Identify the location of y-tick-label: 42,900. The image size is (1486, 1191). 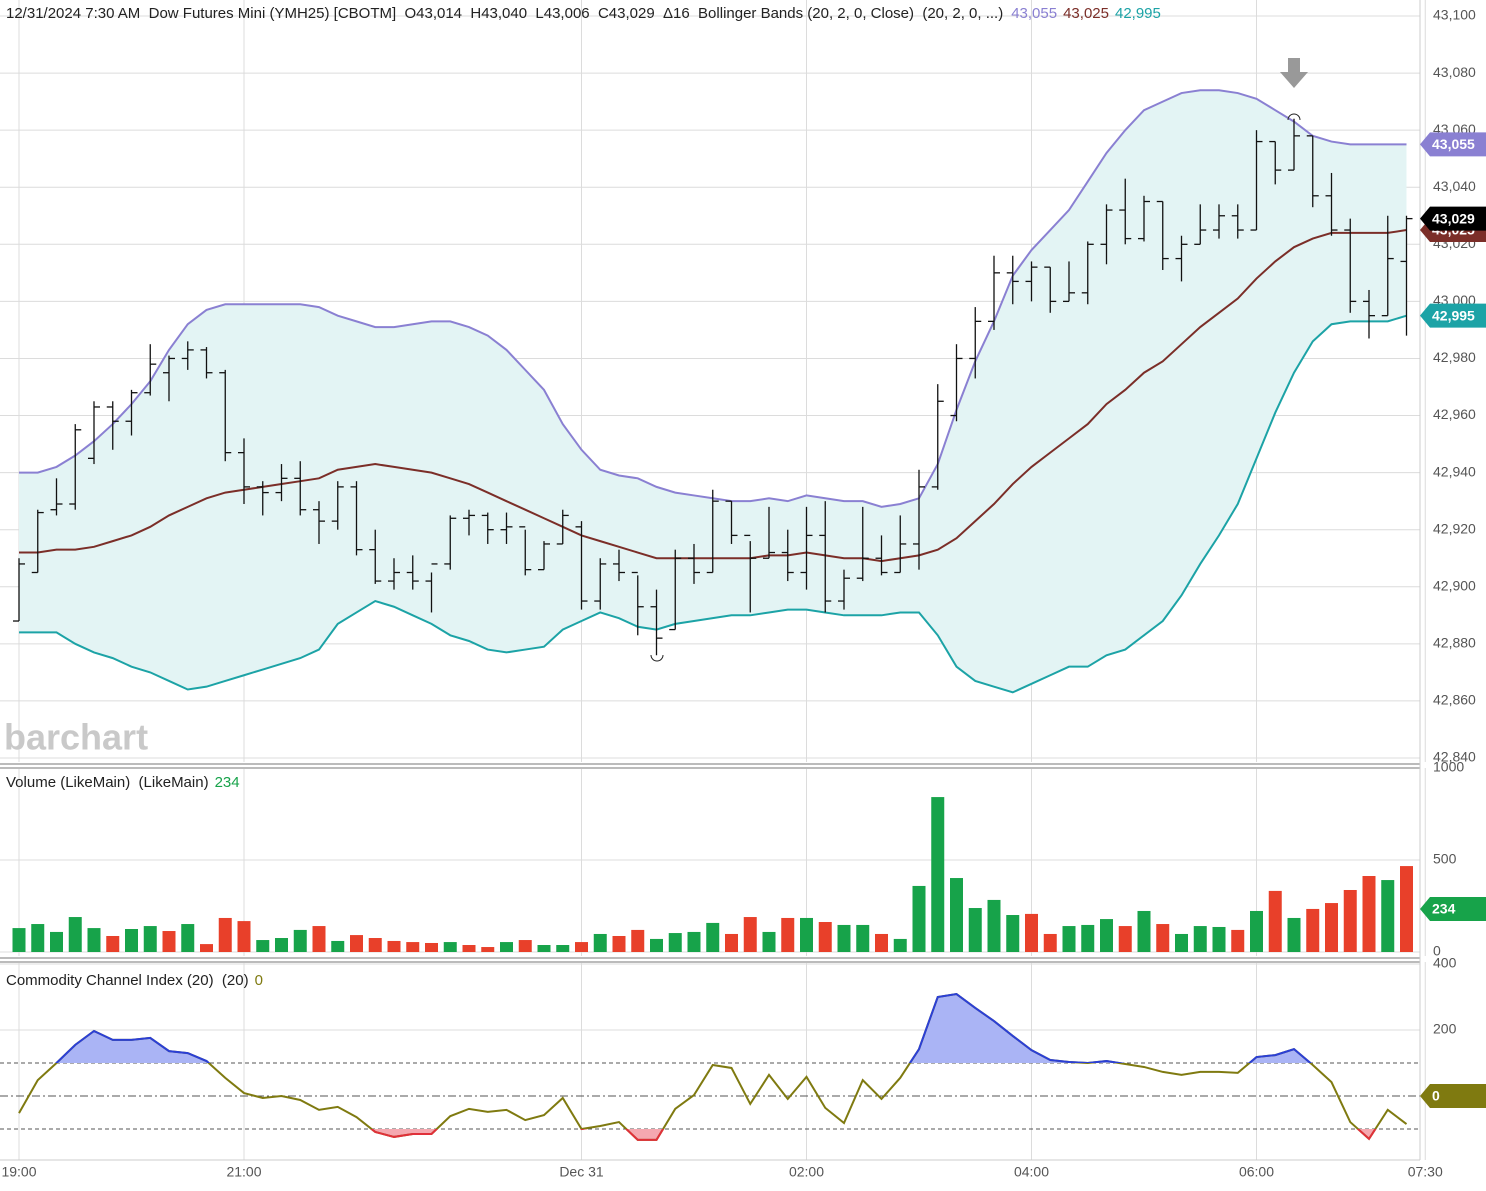
(1454, 585).